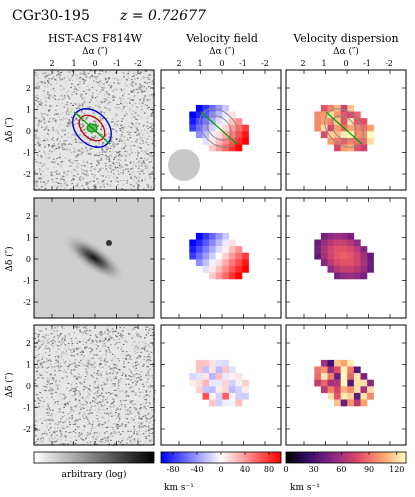  I want to click on panel-residual-dispersion, so click(346, 385).